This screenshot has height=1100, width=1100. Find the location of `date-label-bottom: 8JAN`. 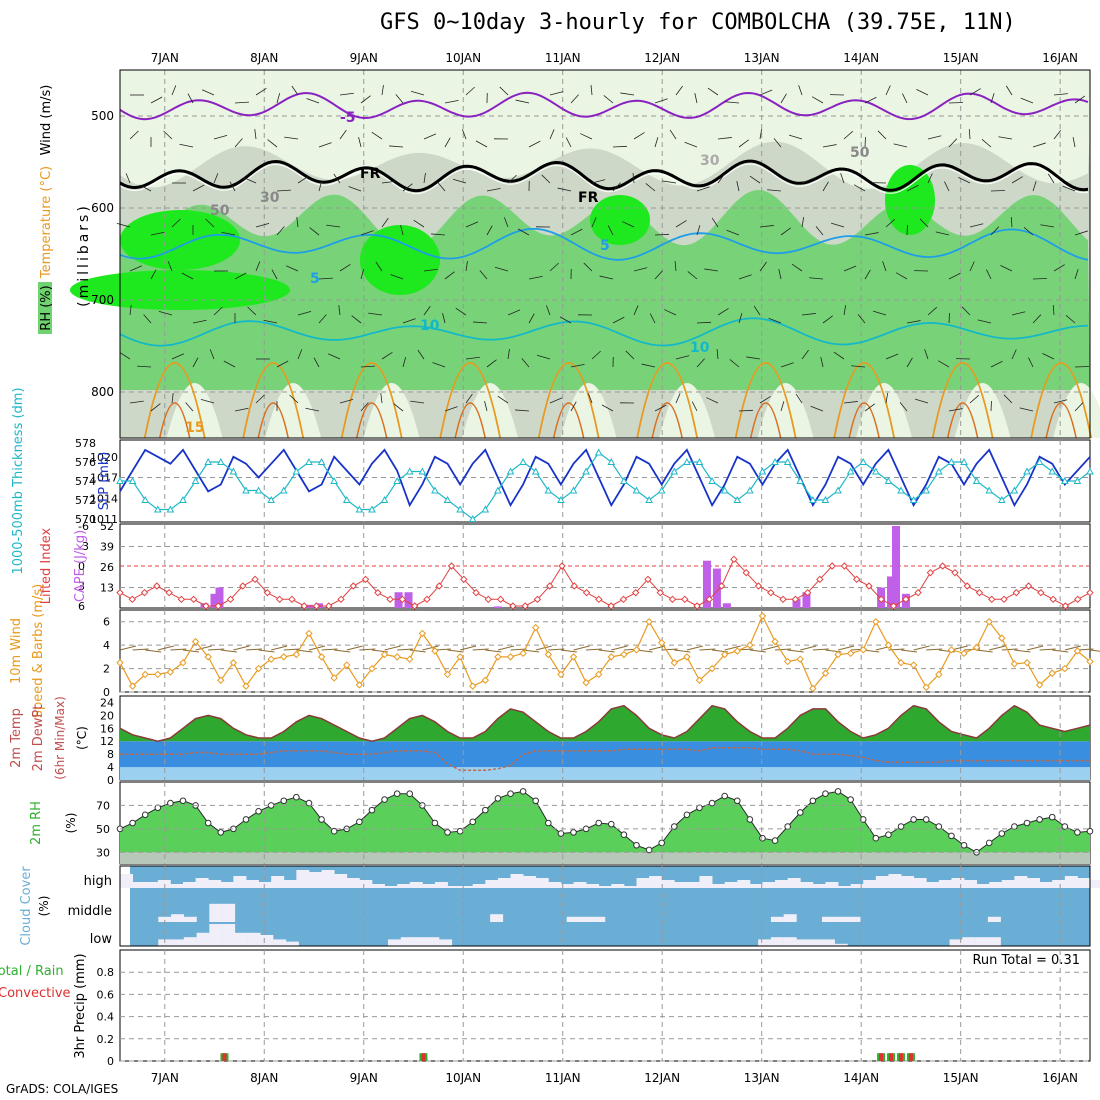

date-label-bottom: 8JAN is located at coordinates (264, 1078).